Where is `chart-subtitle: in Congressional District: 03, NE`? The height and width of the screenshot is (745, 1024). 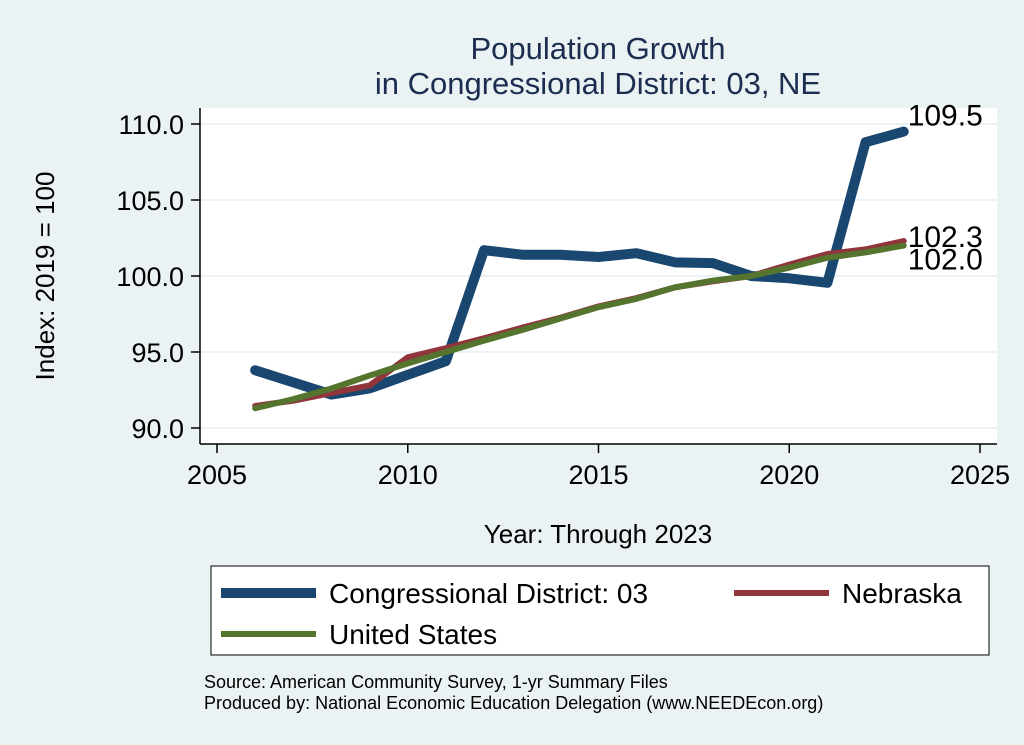 chart-subtitle: in Congressional District: 03, NE is located at coordinates (598, 83).